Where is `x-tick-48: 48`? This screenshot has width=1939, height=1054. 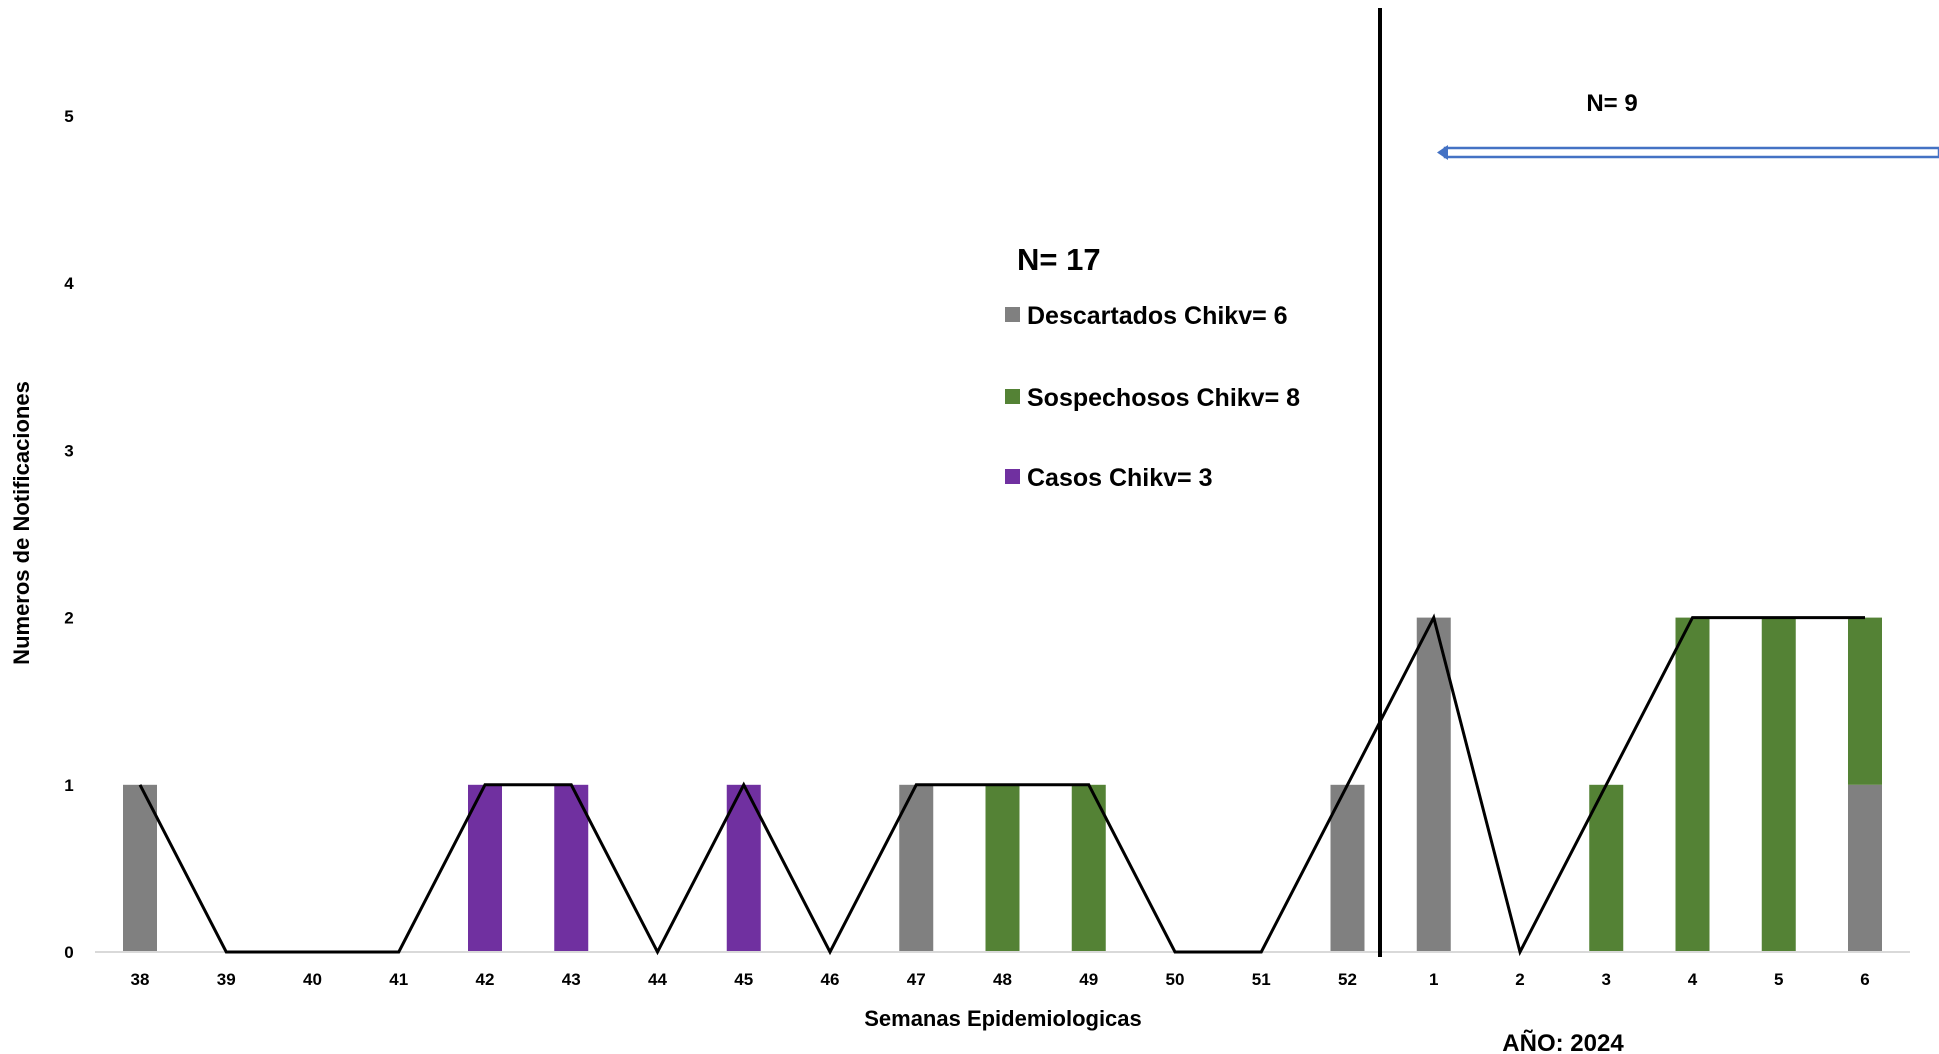 x-tick-48: 48 is located at coordinates (1002, 979).